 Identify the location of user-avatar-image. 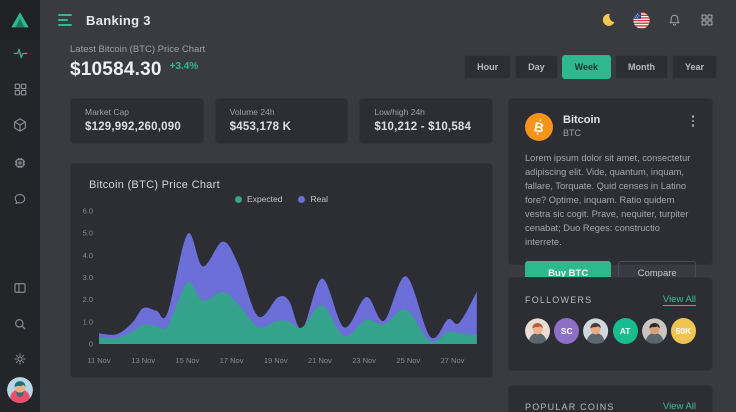
(20, 390).